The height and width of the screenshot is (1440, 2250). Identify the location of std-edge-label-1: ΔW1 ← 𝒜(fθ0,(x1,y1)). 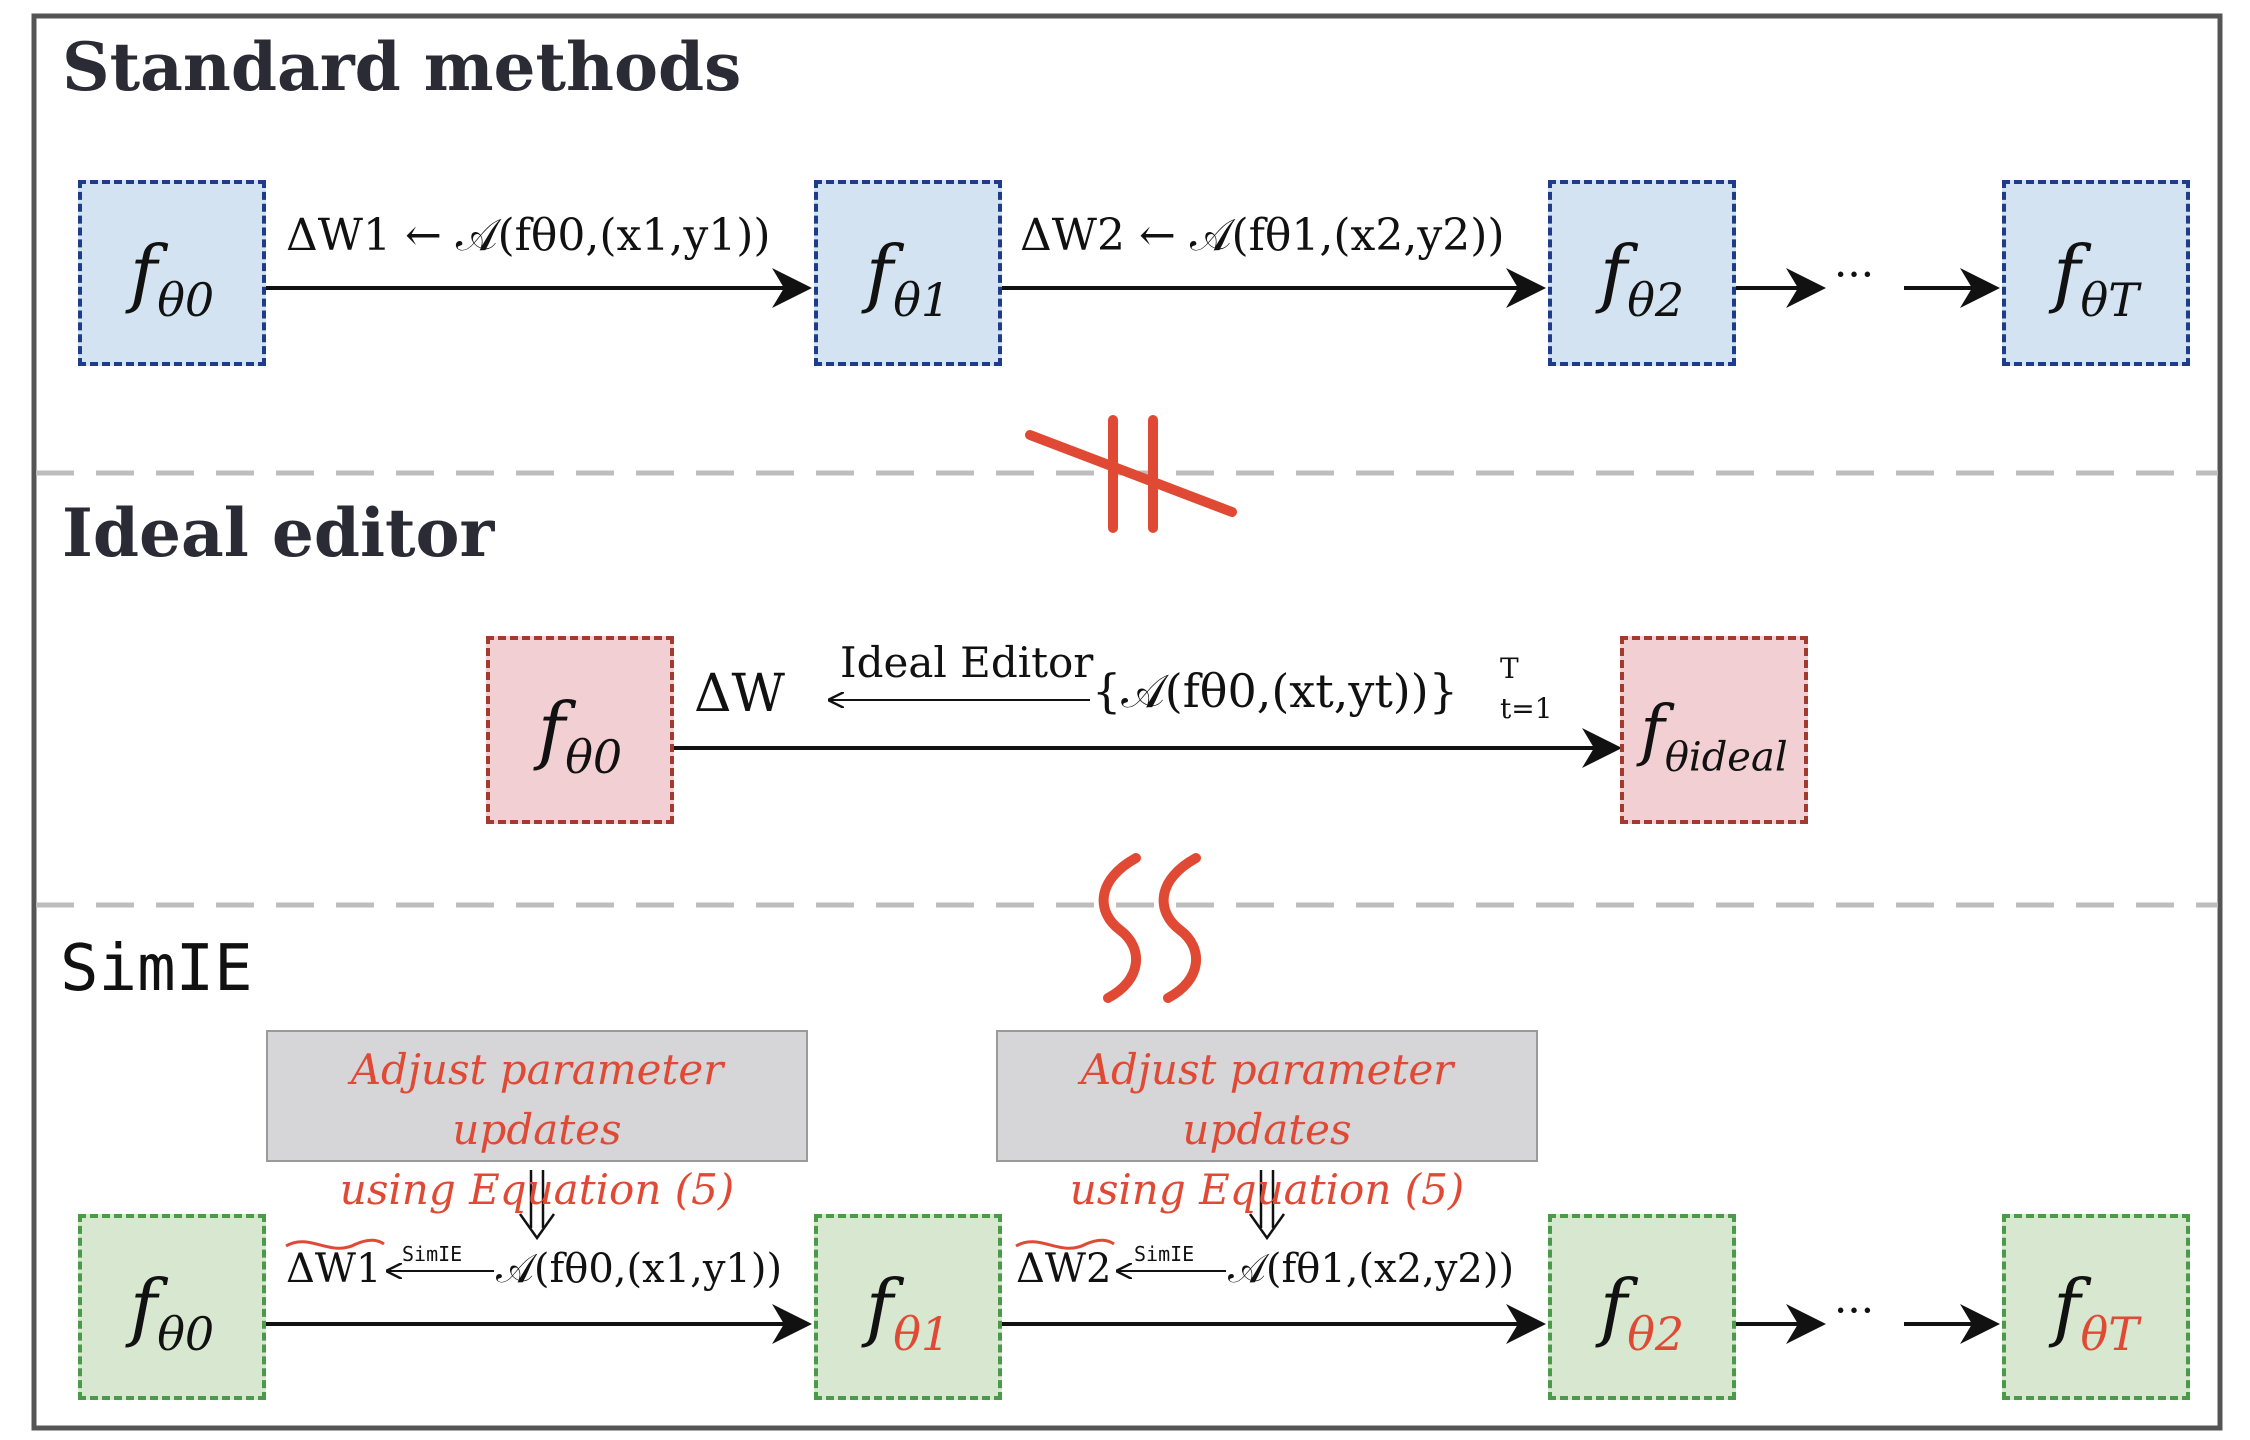
(528, 235).